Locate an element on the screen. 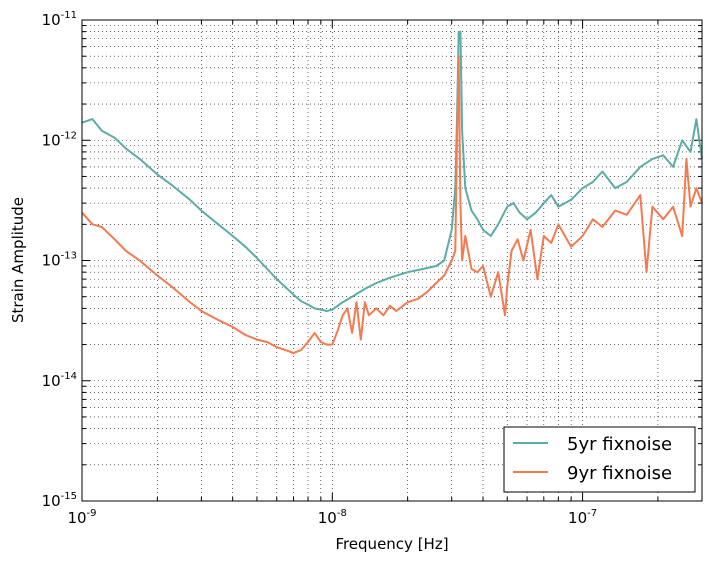  x-tick-label: 10⁻⁹ is located at coordinates (81, 517).